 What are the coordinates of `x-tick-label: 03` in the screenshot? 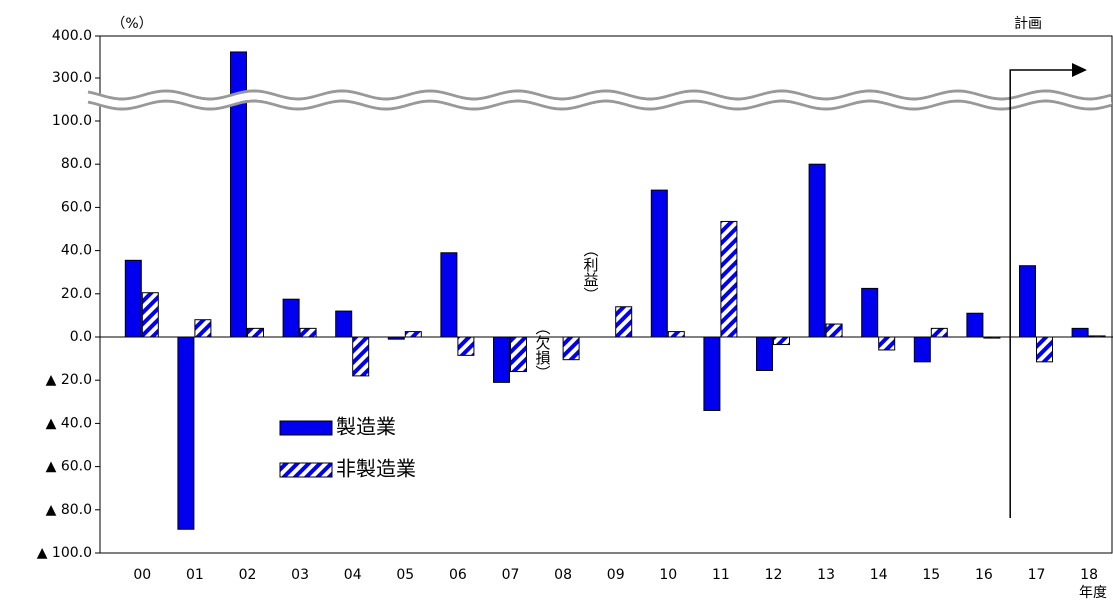 It's located at (300, 575).